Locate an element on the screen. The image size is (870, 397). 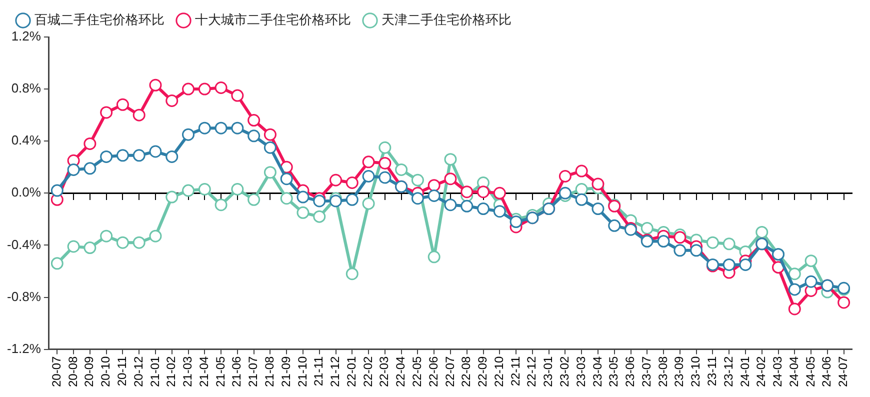
y-tick-label: 1.2% is located at coordinates (26, 36).